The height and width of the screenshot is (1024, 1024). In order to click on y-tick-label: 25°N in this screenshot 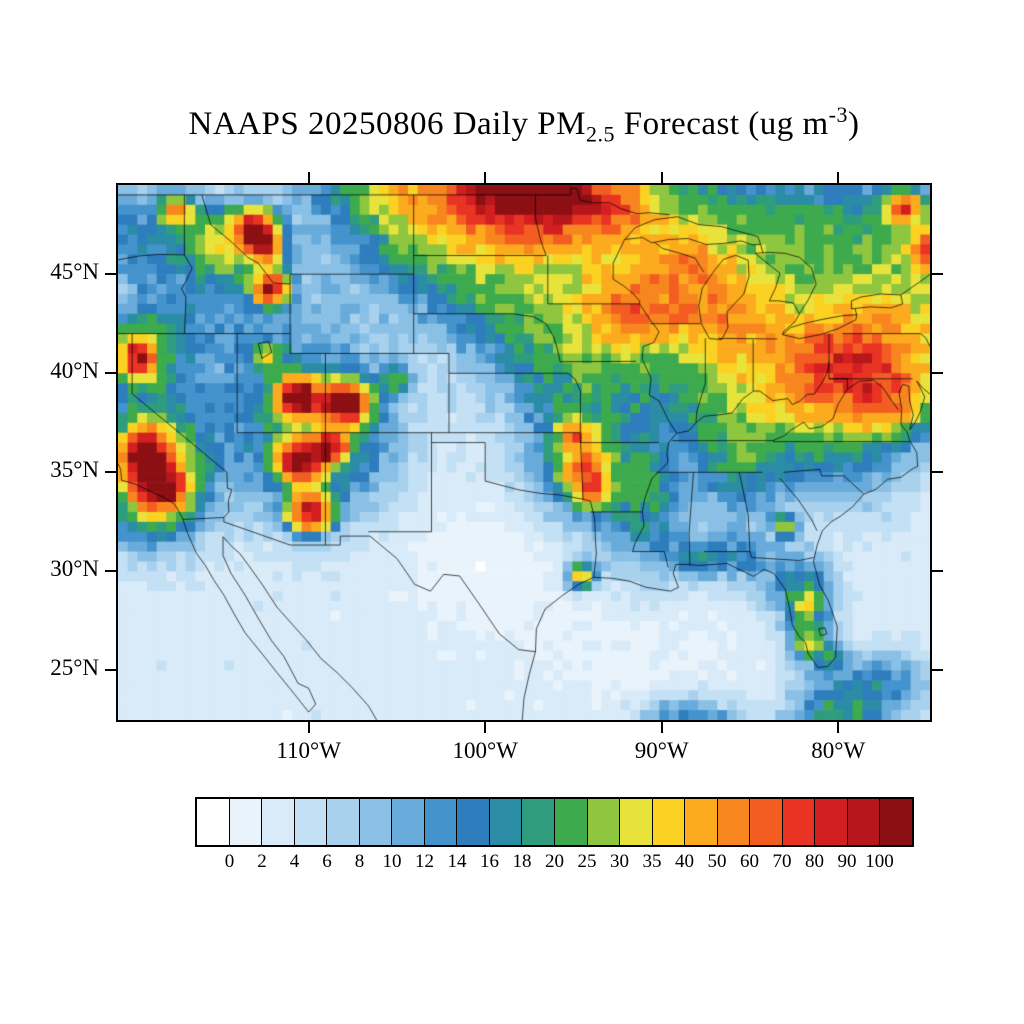, I will do `click(74, 668)`.